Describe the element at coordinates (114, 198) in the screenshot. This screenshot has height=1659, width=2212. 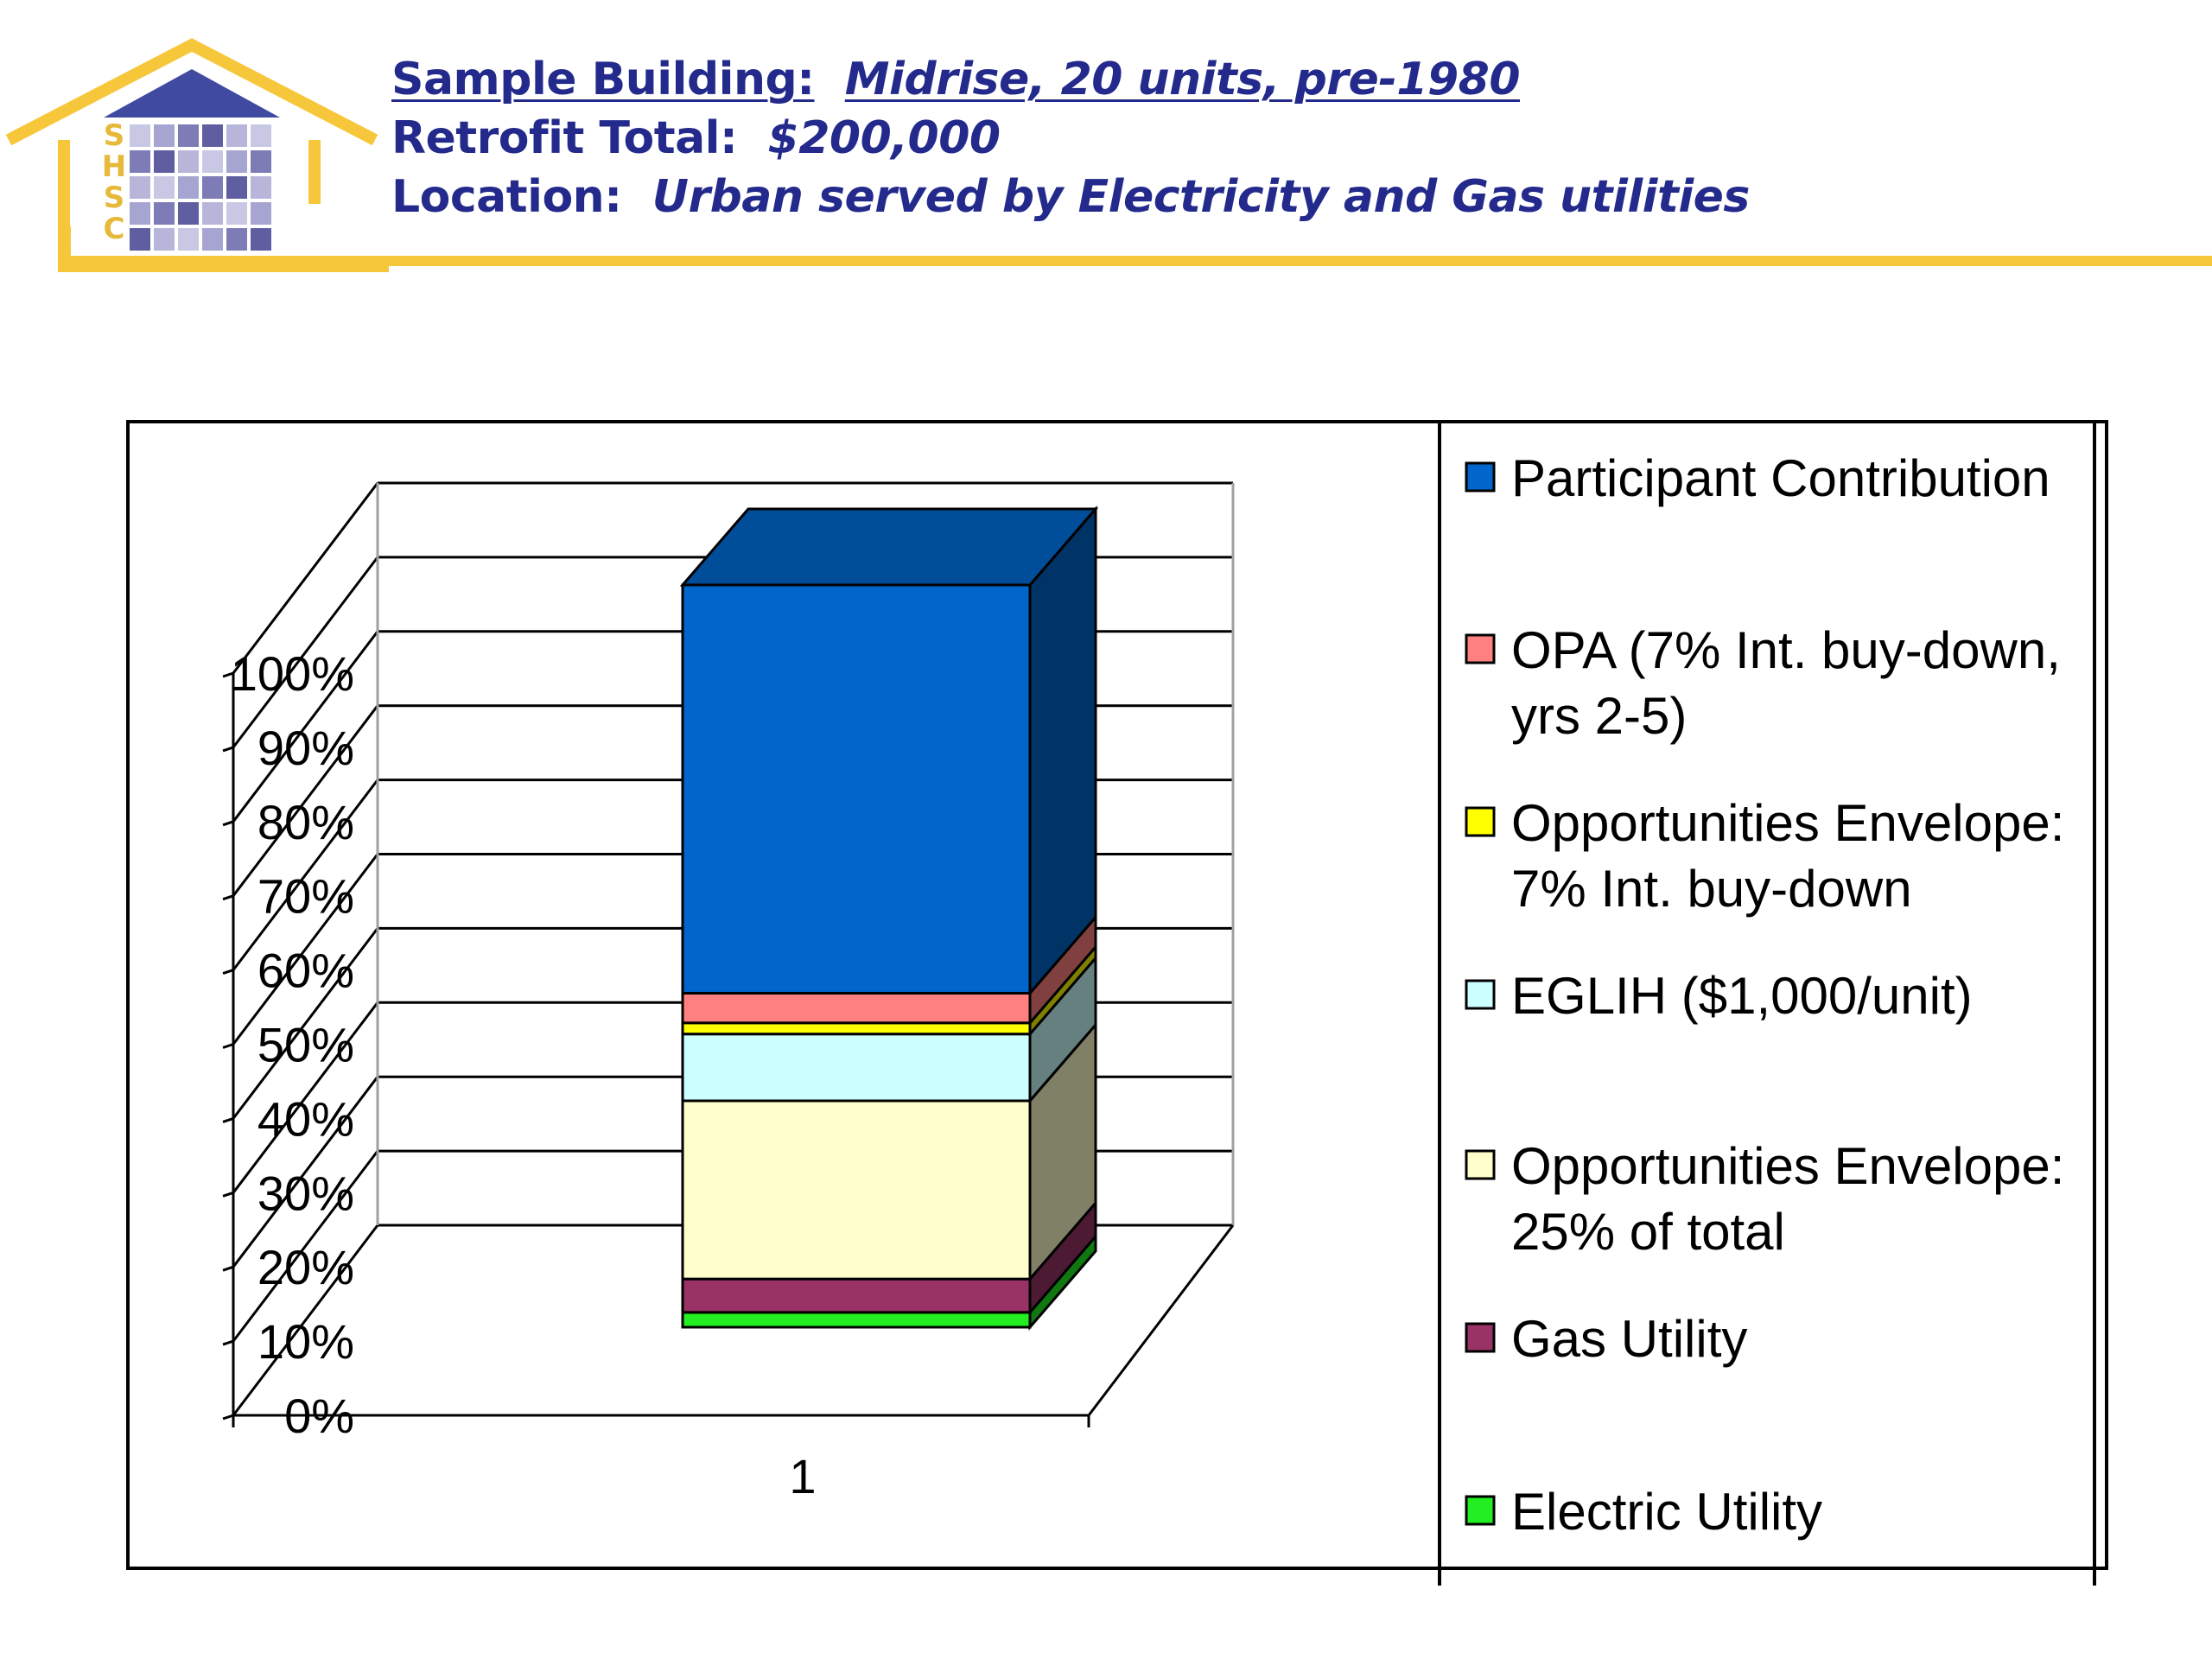
I see `logo-letter: S` at that location.